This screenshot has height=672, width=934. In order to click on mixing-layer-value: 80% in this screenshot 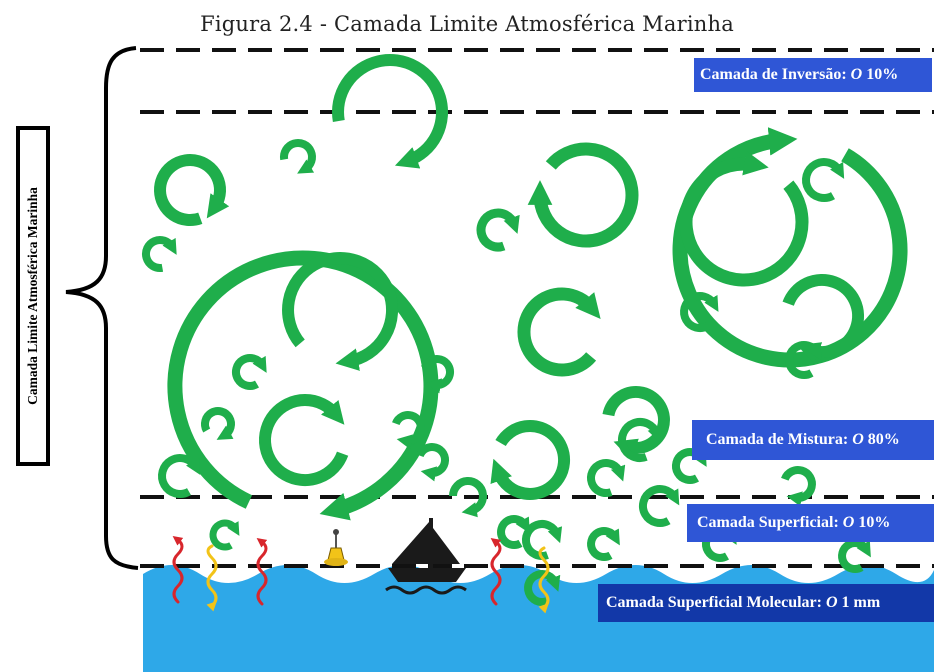, I will do `click(883, 439)`.